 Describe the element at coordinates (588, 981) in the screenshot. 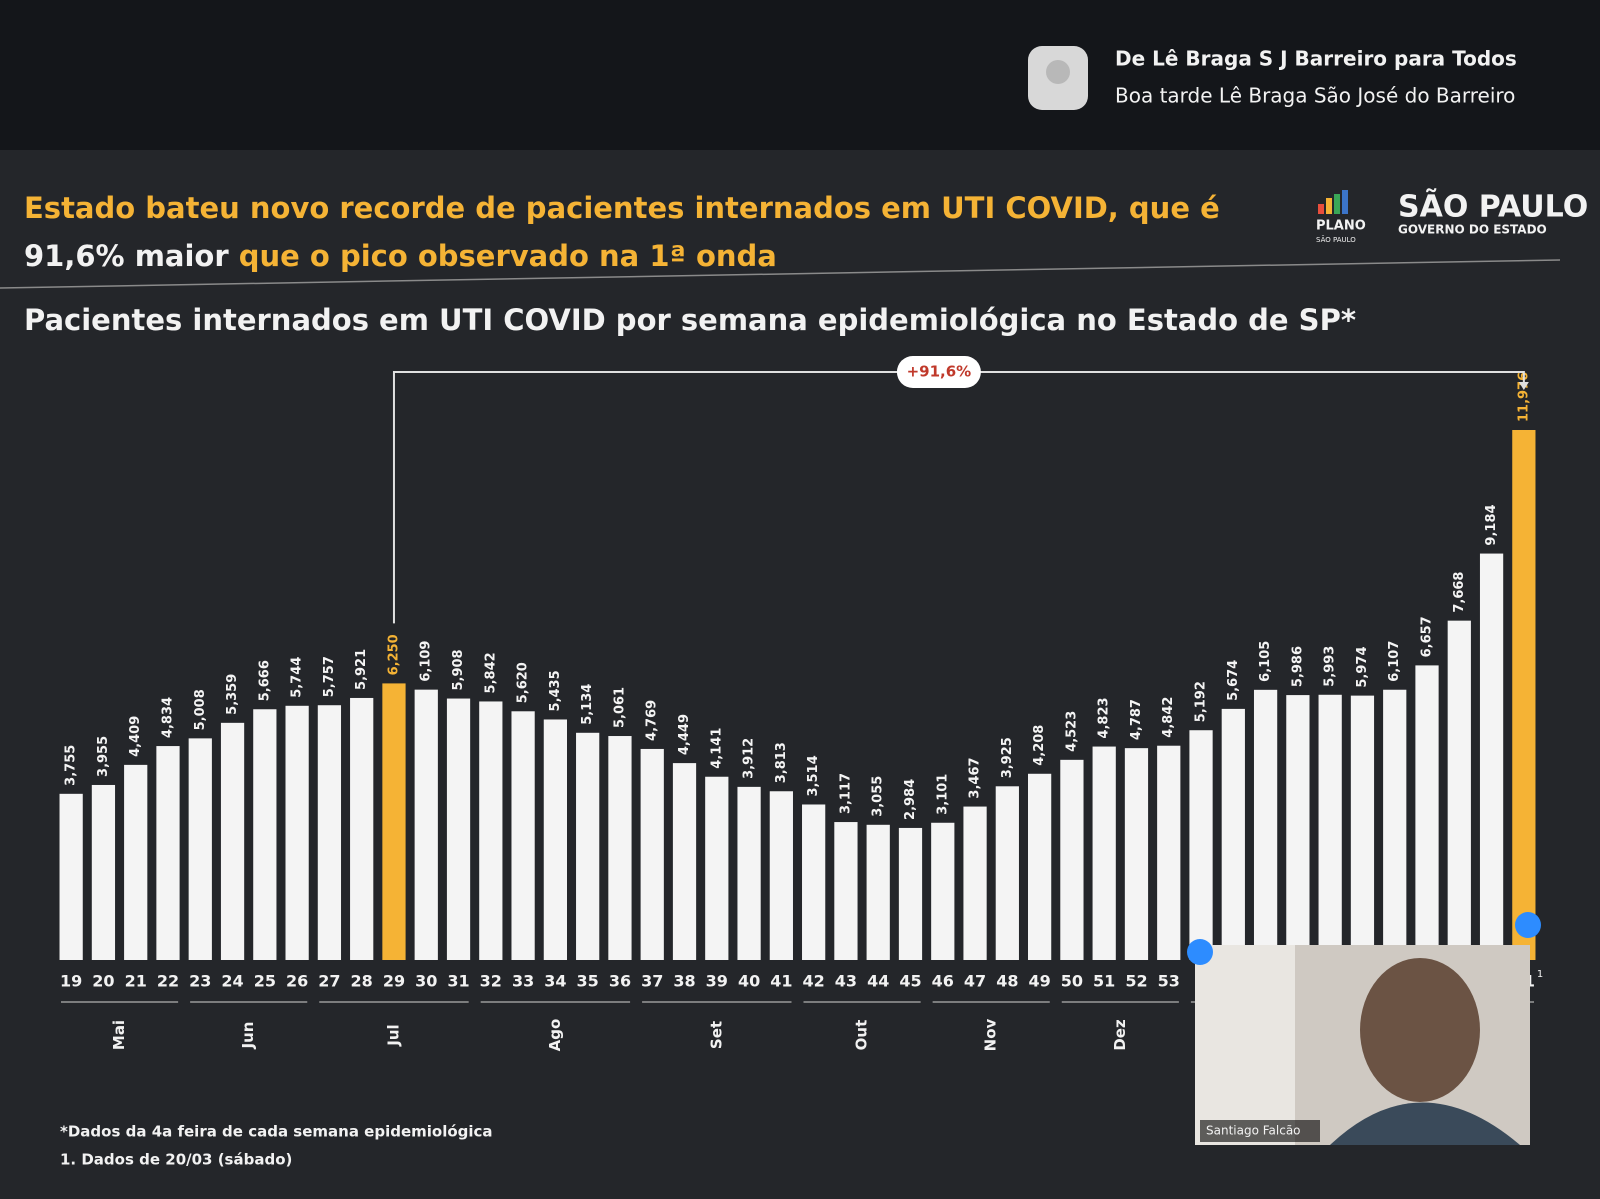

I see `x-tick-label: 35` at that location.